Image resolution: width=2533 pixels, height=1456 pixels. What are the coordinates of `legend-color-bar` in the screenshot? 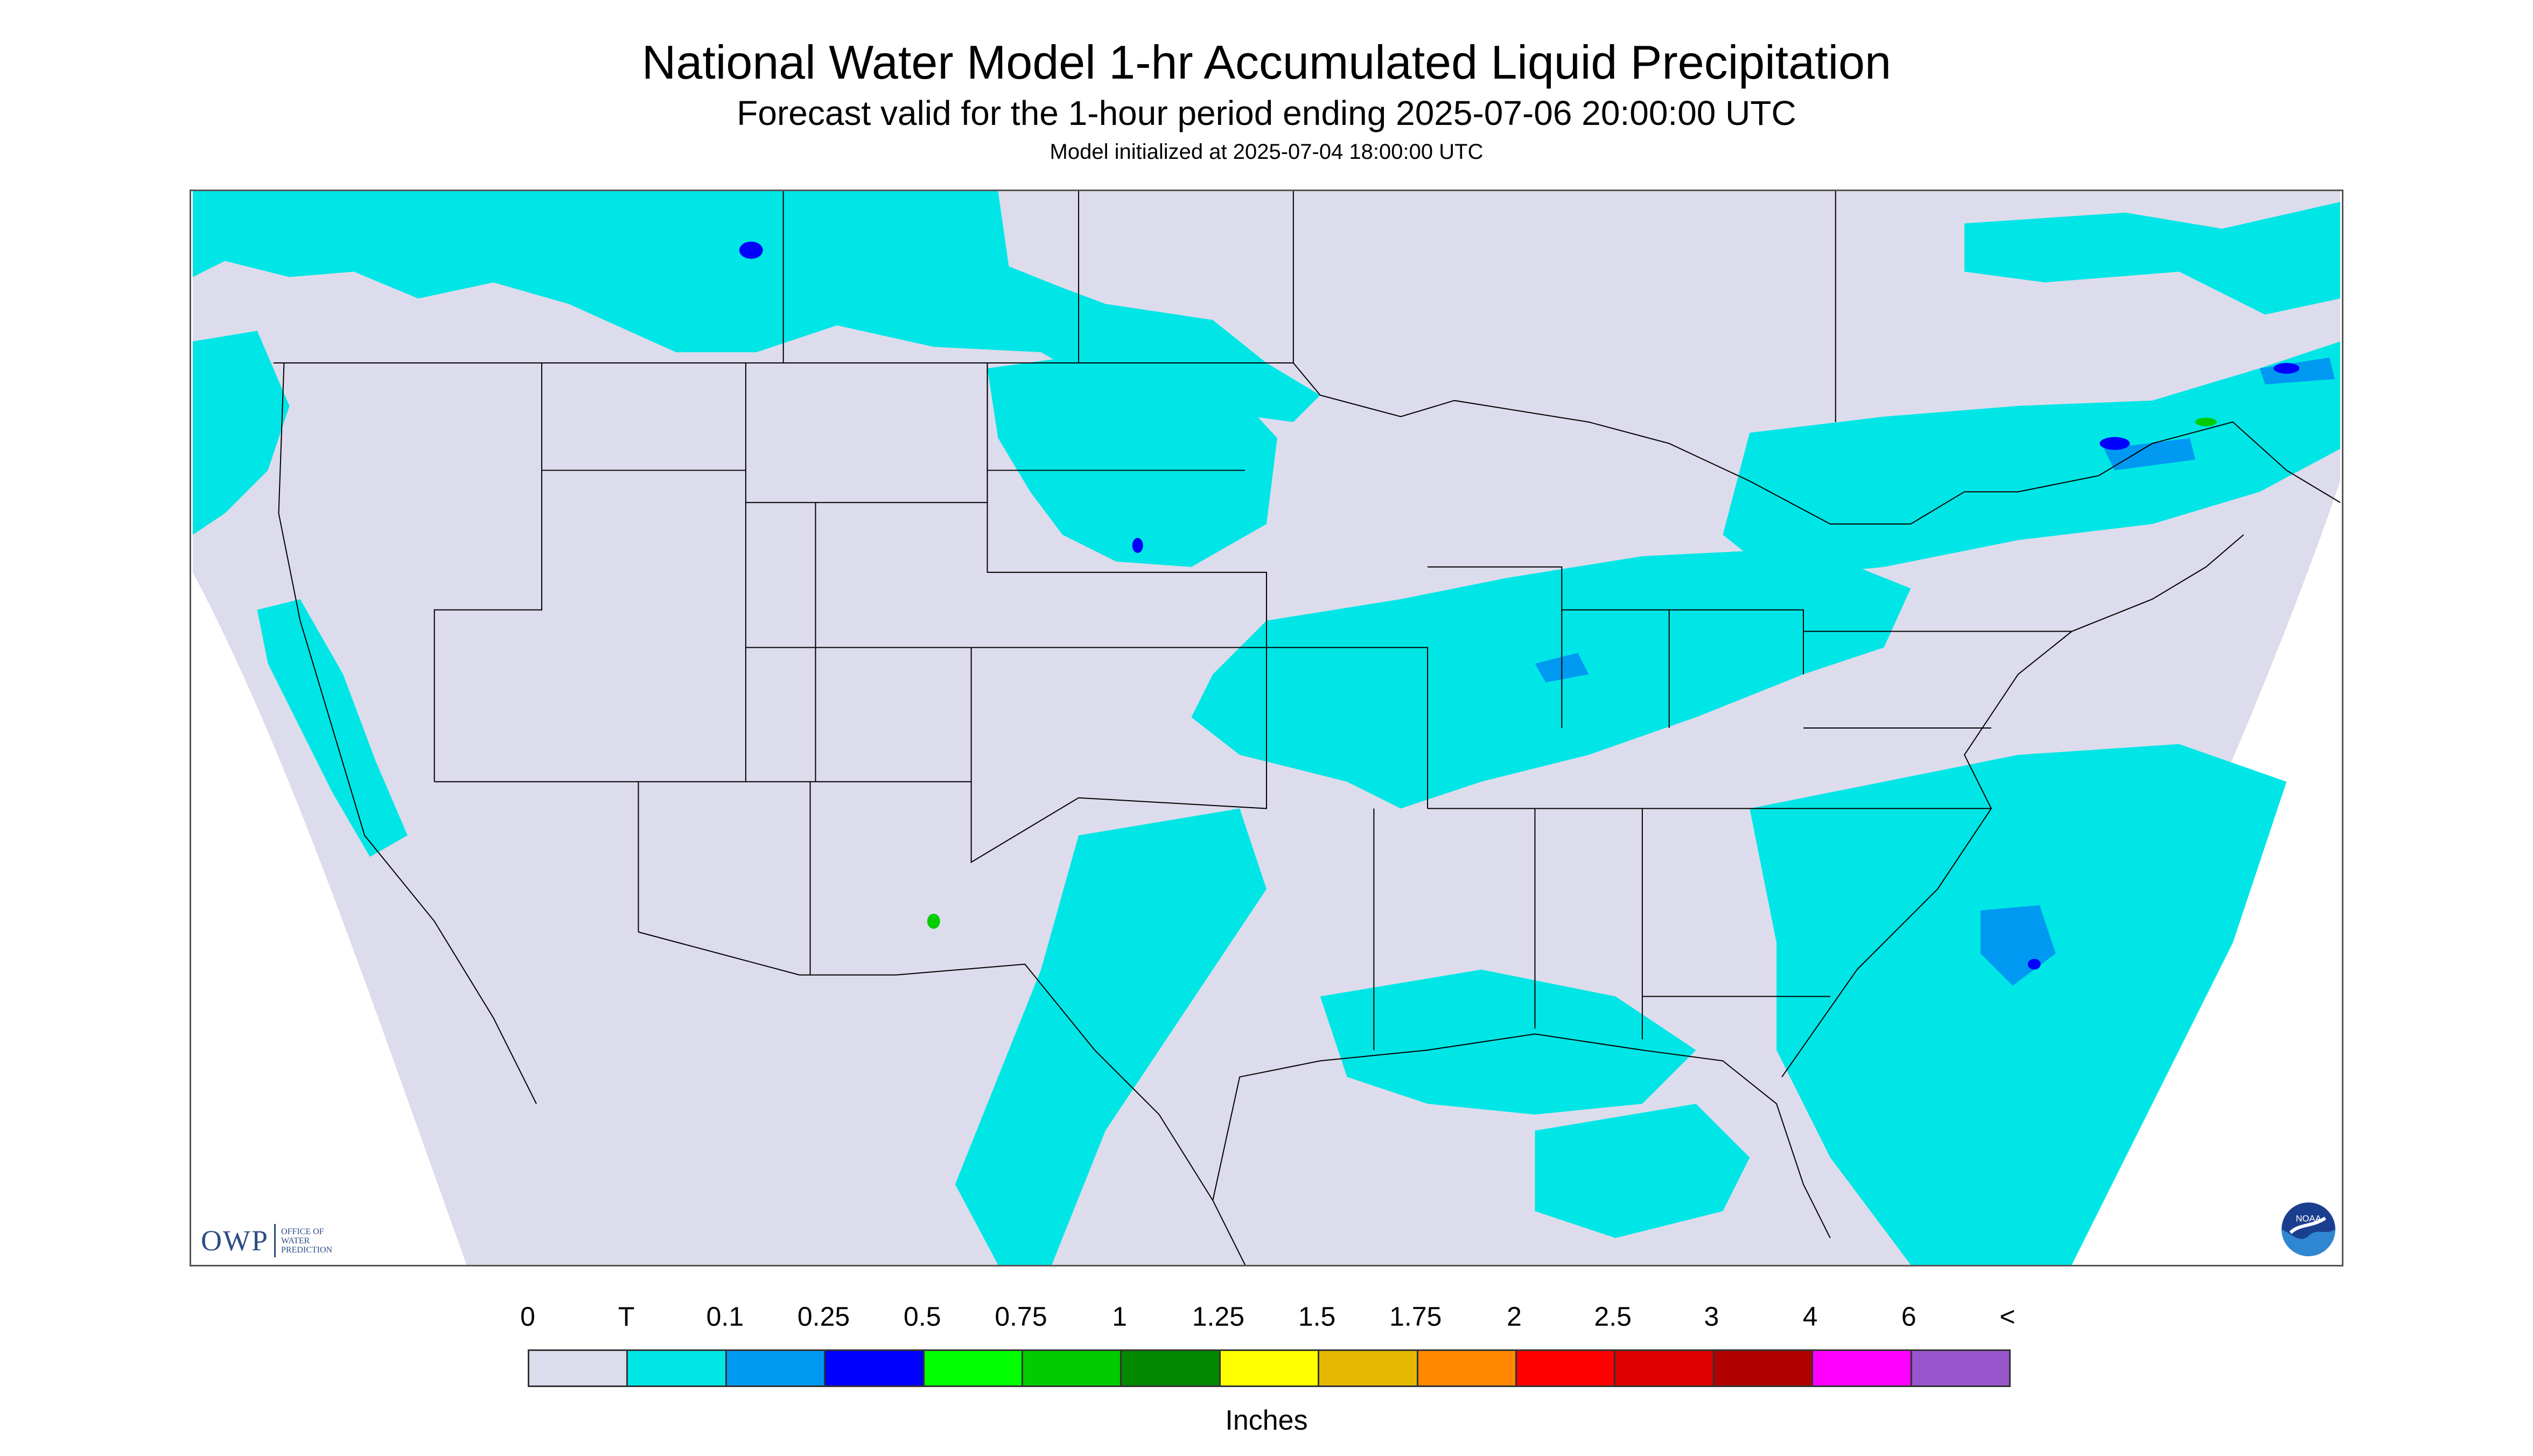 It's located at (1269, 1368).